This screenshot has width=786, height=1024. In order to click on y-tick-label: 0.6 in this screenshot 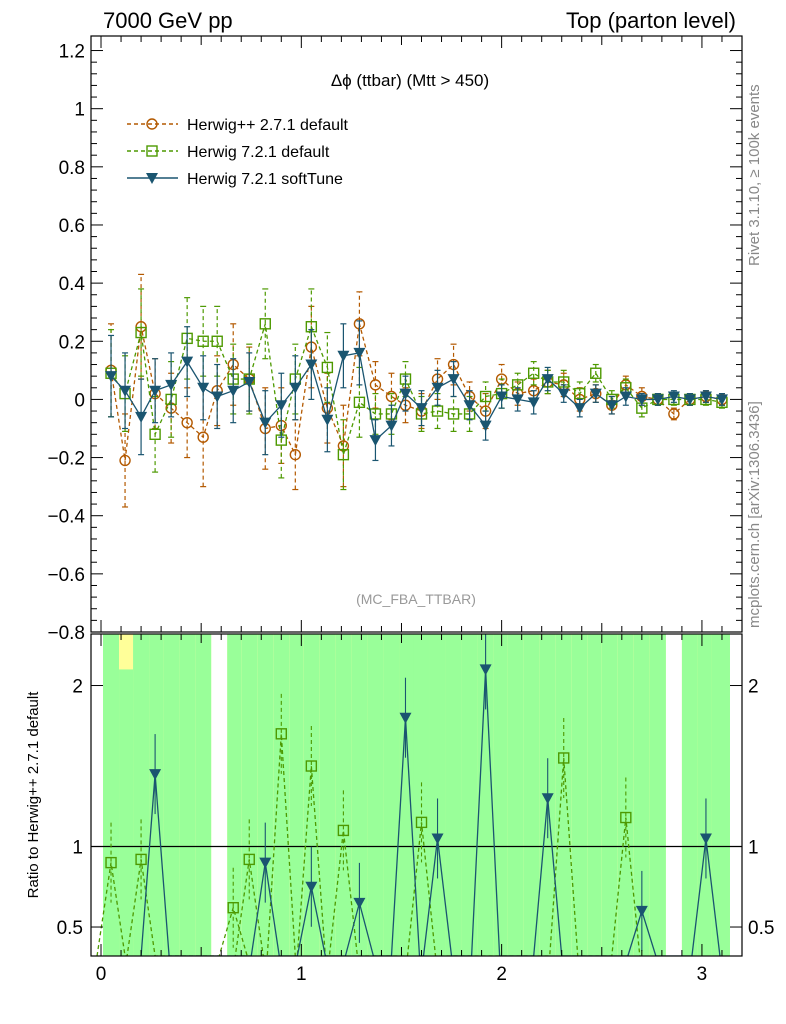, I will do `click(72, 226)`.